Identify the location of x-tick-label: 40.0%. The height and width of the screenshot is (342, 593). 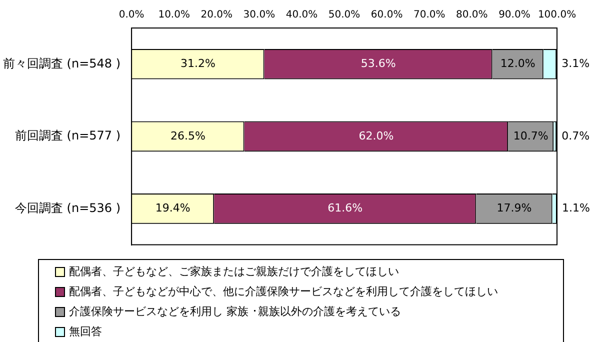
(302, 15).